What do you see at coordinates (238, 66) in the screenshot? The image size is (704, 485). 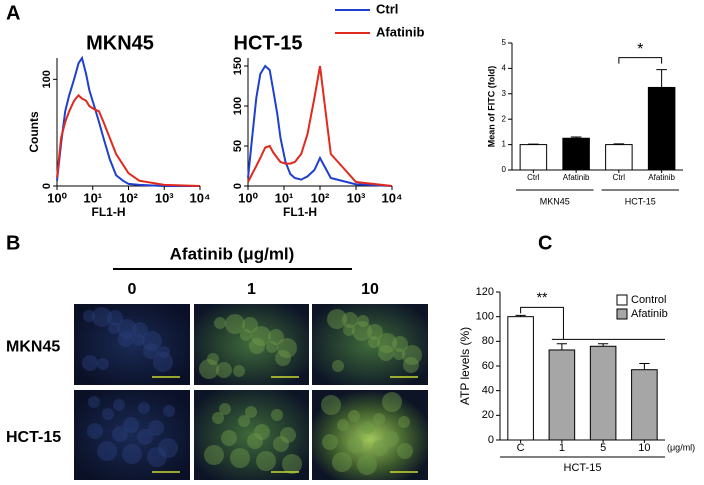 I see `y-tick-label: 150` at bounding box center [238, 66].